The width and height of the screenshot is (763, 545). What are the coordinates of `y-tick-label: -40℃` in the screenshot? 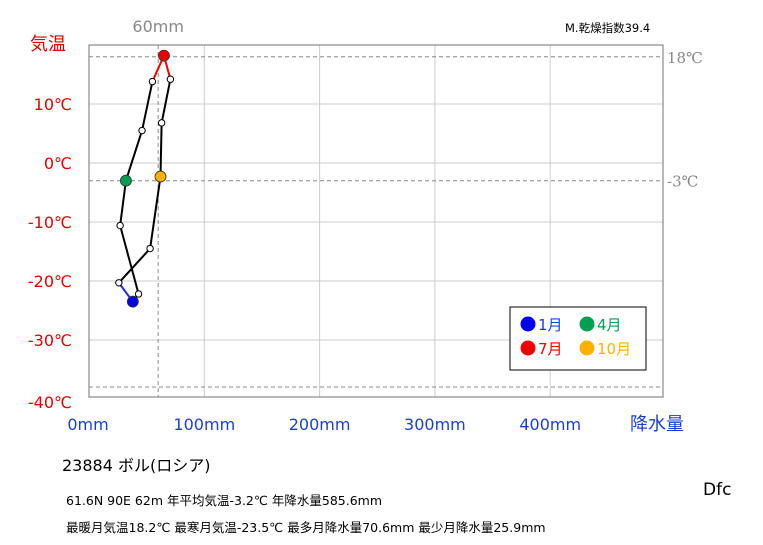 It's located at (50, 402).